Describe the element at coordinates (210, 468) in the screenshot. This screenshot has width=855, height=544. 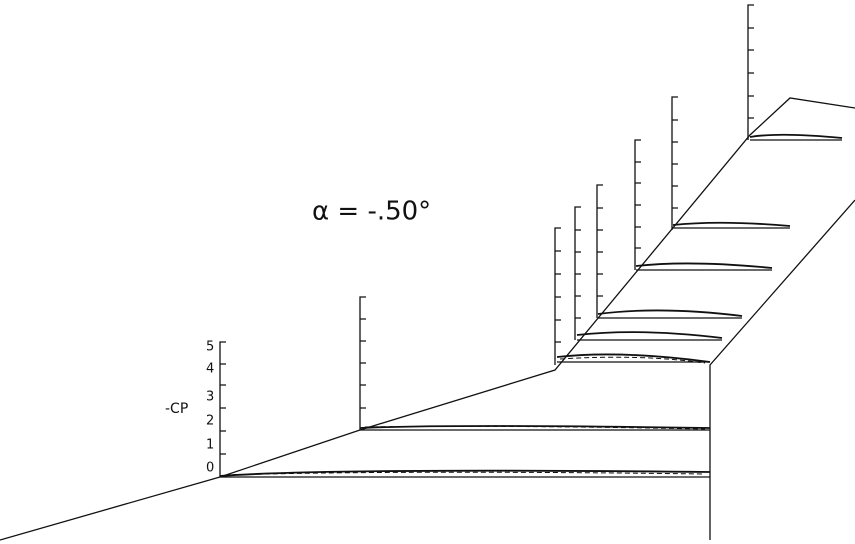
I see `tick-label: 0` at that location.